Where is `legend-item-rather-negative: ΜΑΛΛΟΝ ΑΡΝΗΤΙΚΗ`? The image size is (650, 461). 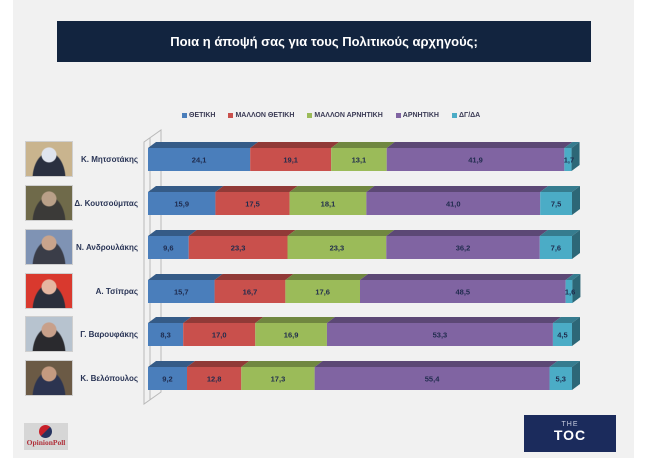
legend-item-rather-negative: ΜΑΛΛΟΝ ΑΡΝΗΤΙΚΗ is located at coordinates (345, 115).